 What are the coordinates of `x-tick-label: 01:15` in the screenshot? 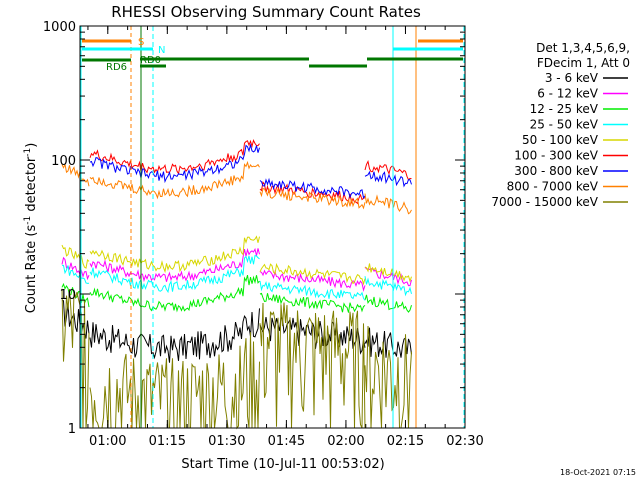 It's located at (167, 441).